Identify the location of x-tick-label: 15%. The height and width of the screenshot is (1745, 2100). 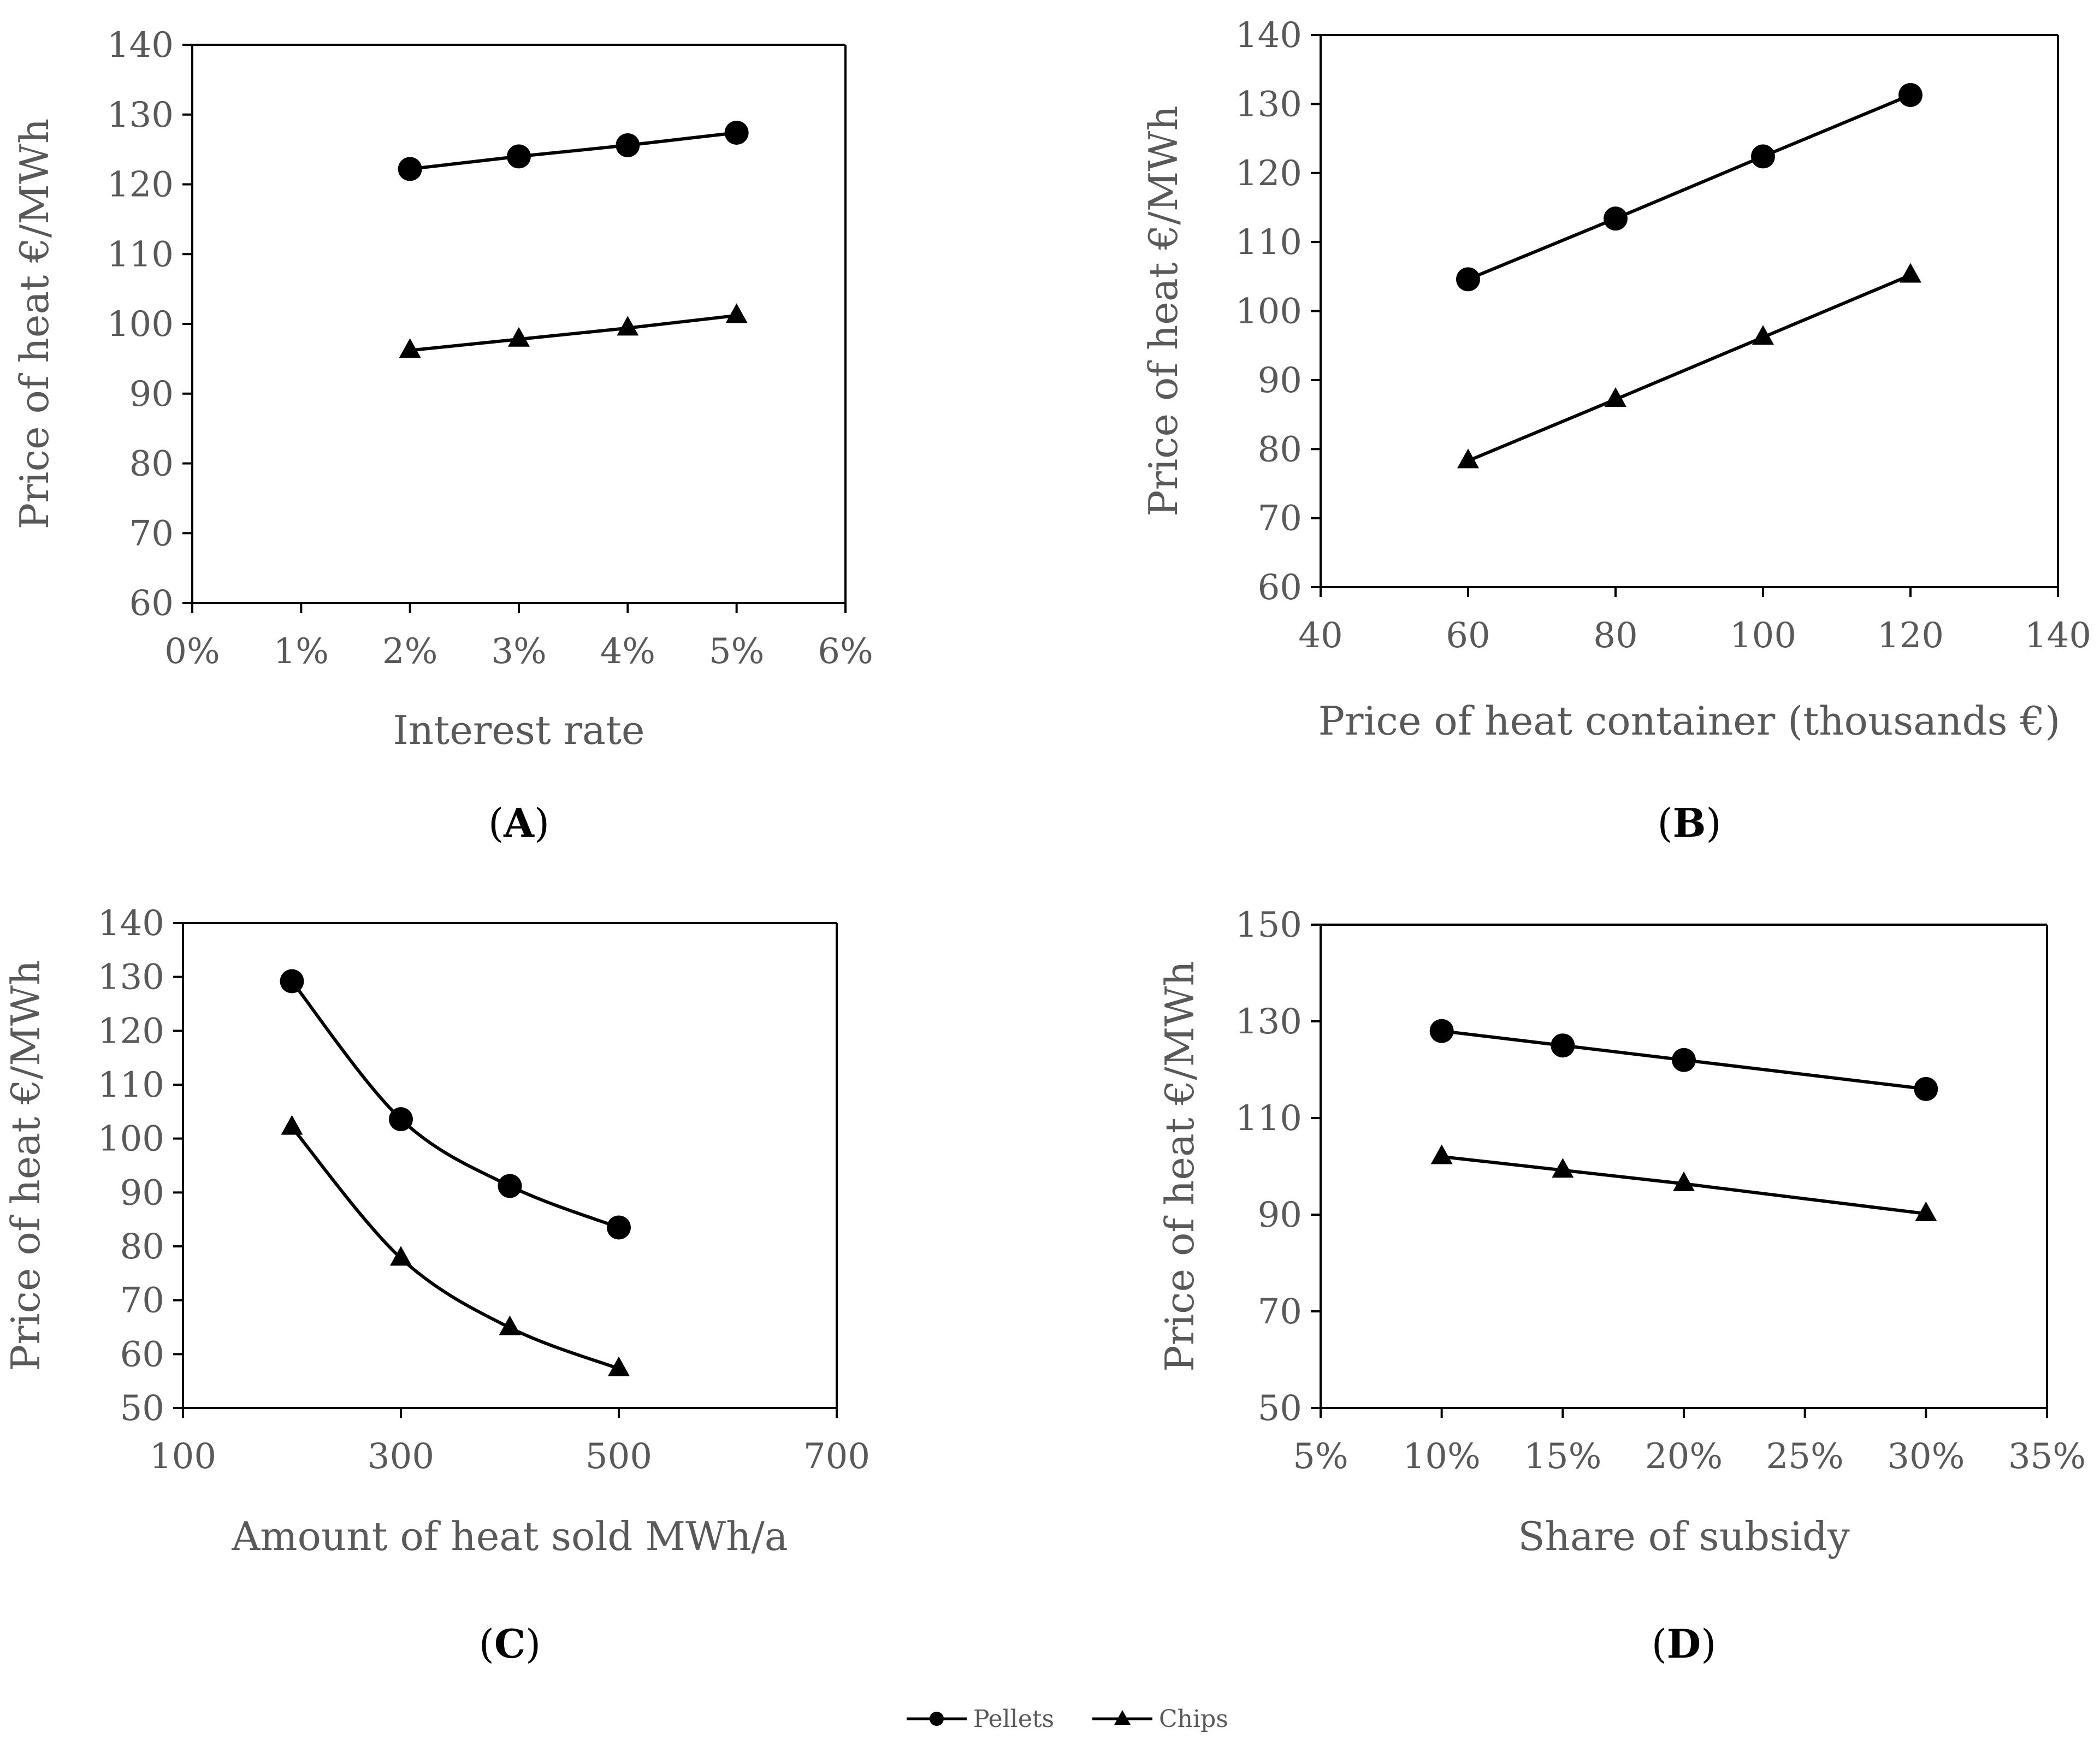
(1562, 1456).